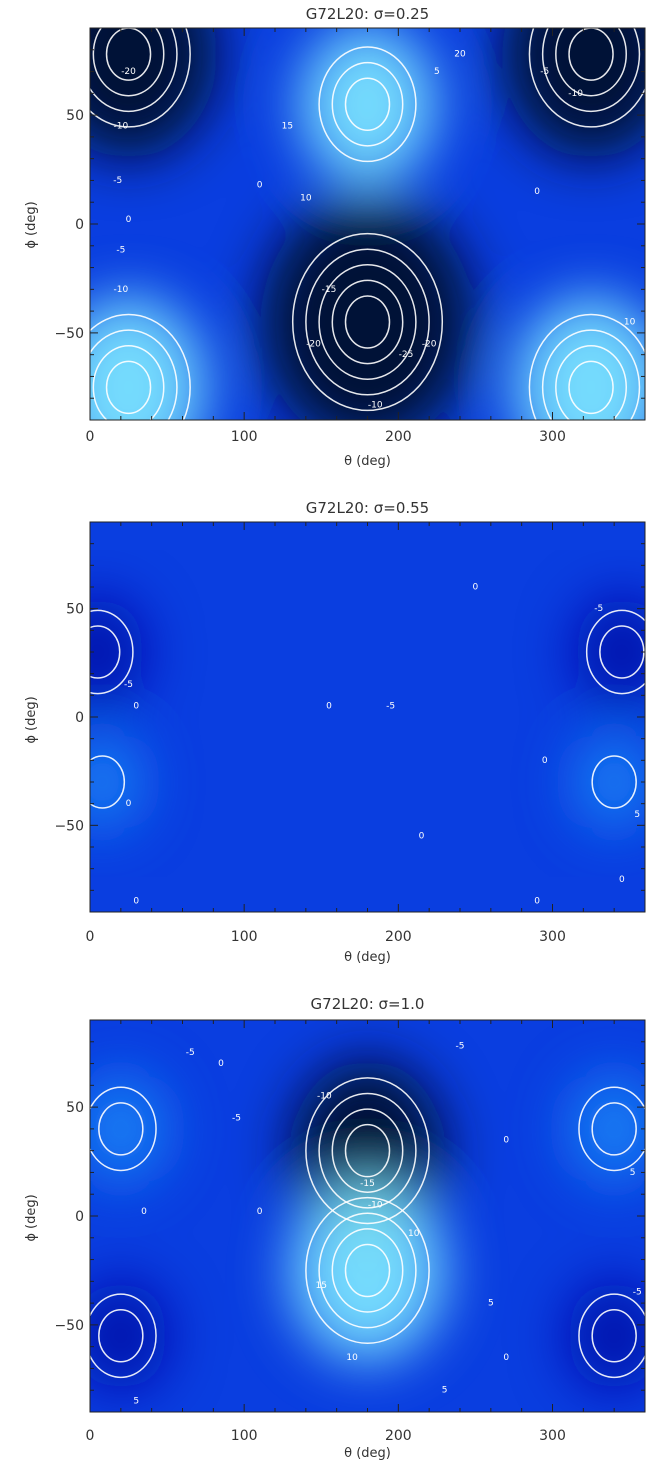 This screenshot has height=1465, width=652. What do you see at coordinates (329, 290) in the screenshot?
I see `contour-label-15: -15` at bounding box center [329, 290].